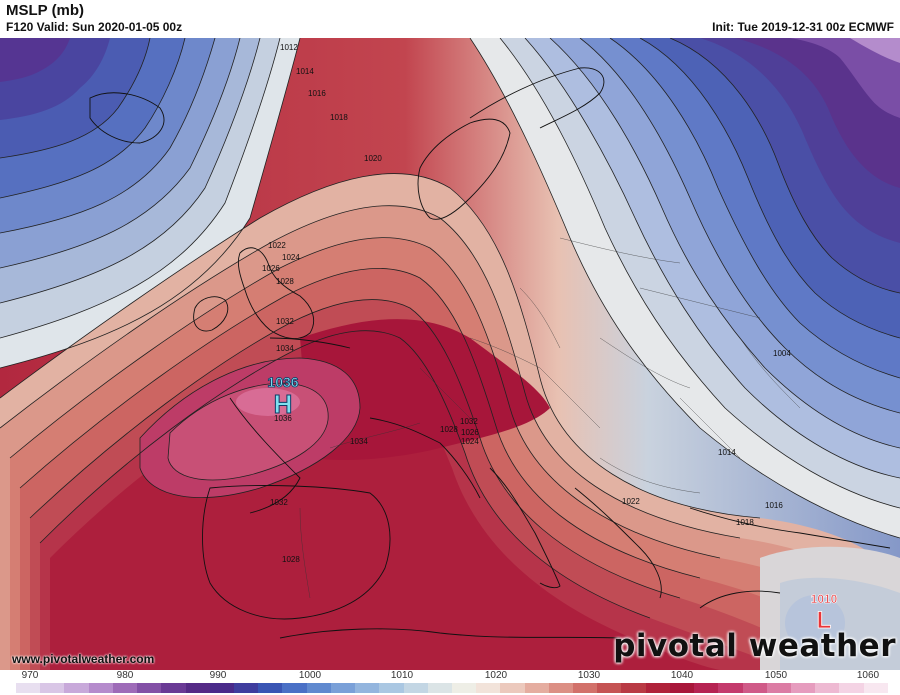  I want to click on brand-logo: pivotal weather, so click(754, 646).